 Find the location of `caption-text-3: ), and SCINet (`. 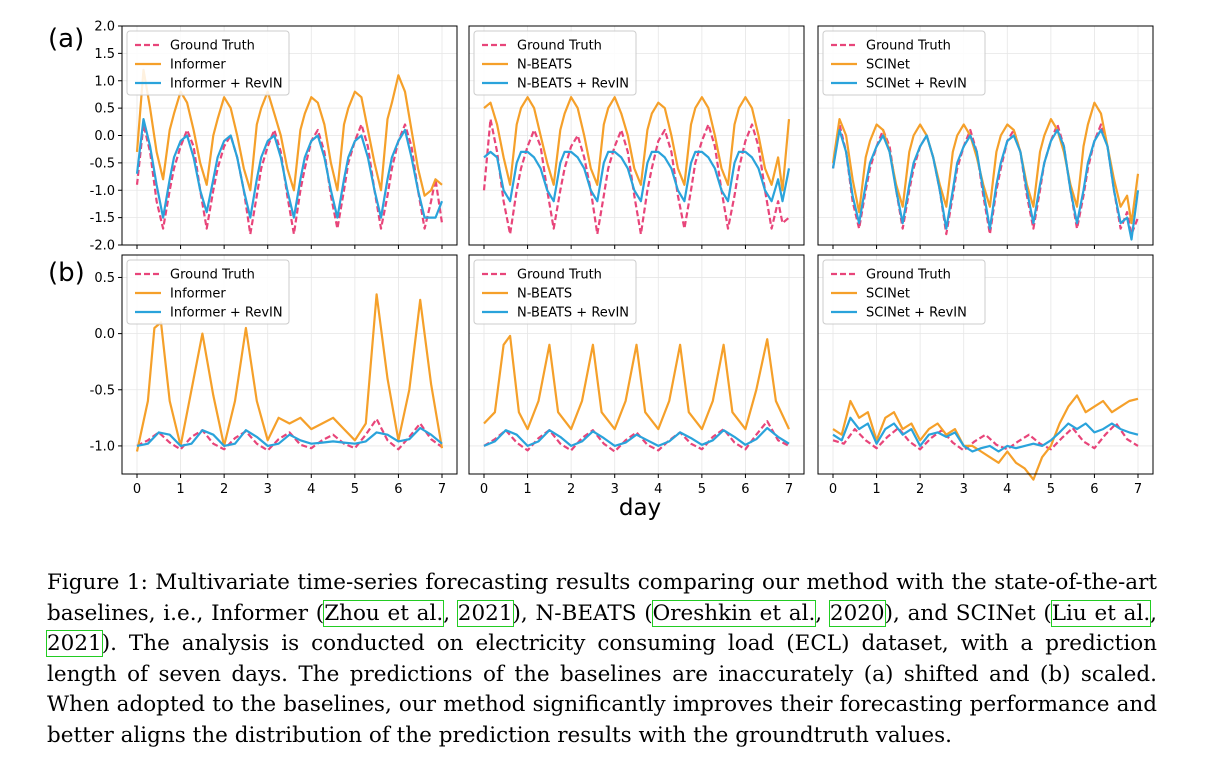

caption-text-3: ), and SCINet ( is located at coordinates (968, 613).